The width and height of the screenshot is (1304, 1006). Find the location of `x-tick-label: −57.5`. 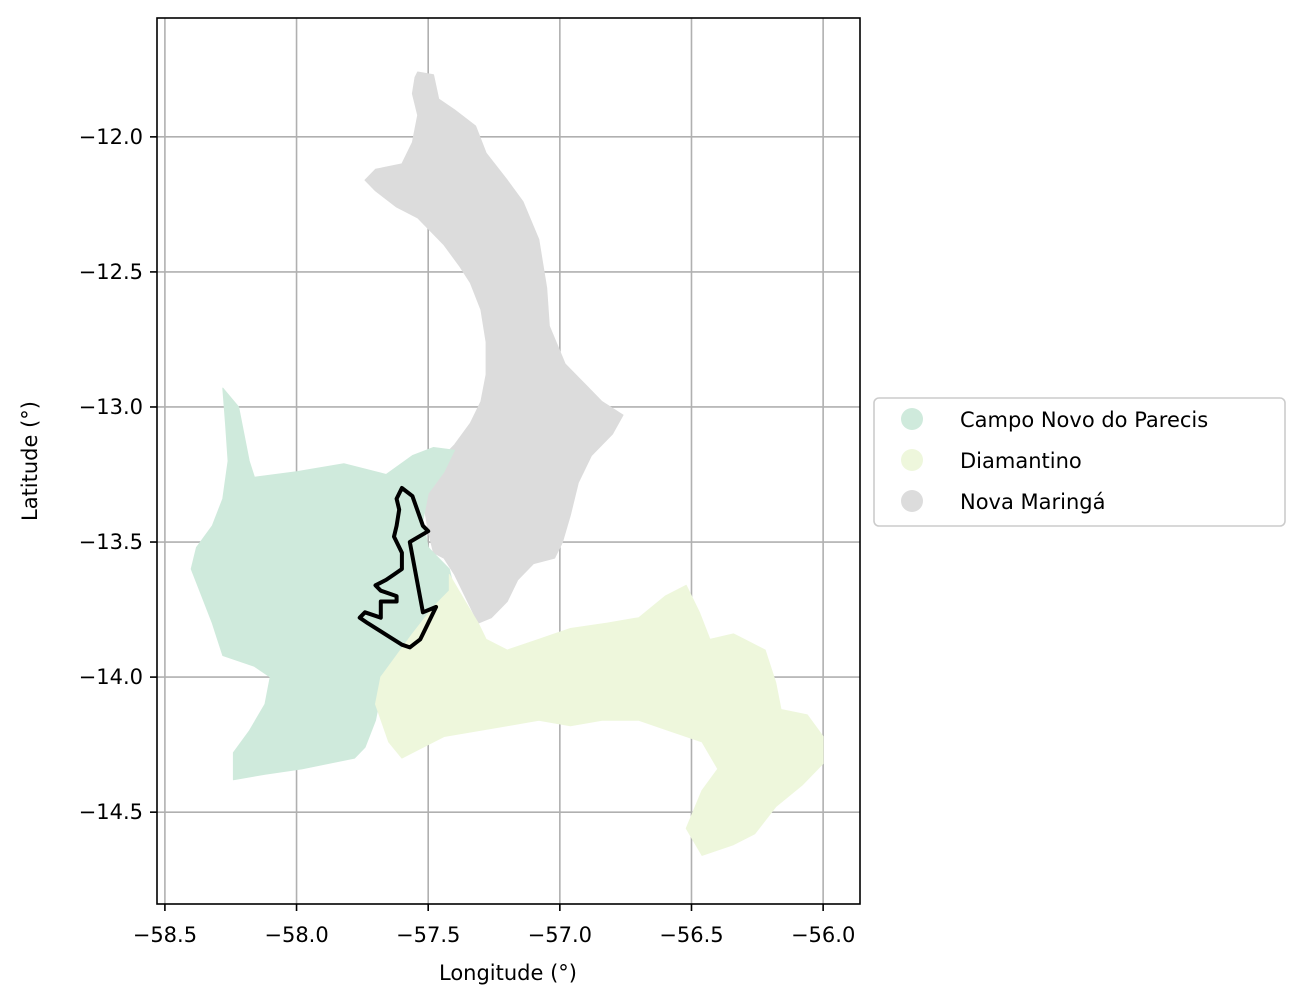

x-tick-label: −57.5 is located at coordinates (428, 935).